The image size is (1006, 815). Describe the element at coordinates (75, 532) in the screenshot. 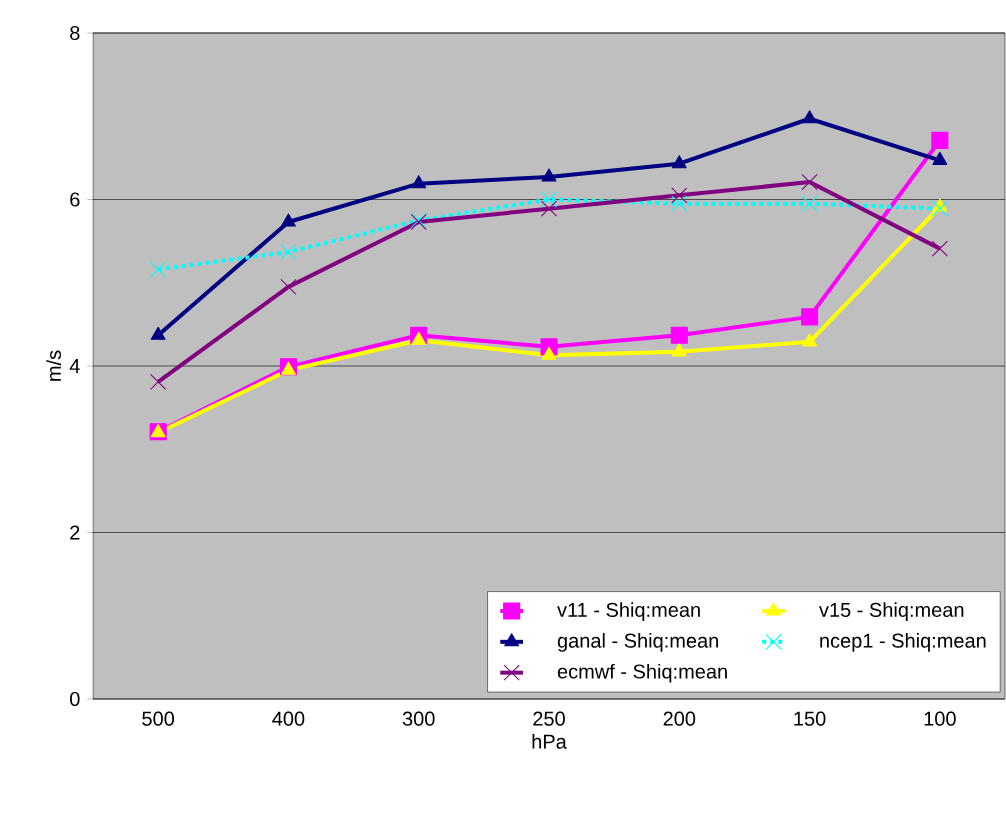

I see `y-tick-label: 2` at that location.